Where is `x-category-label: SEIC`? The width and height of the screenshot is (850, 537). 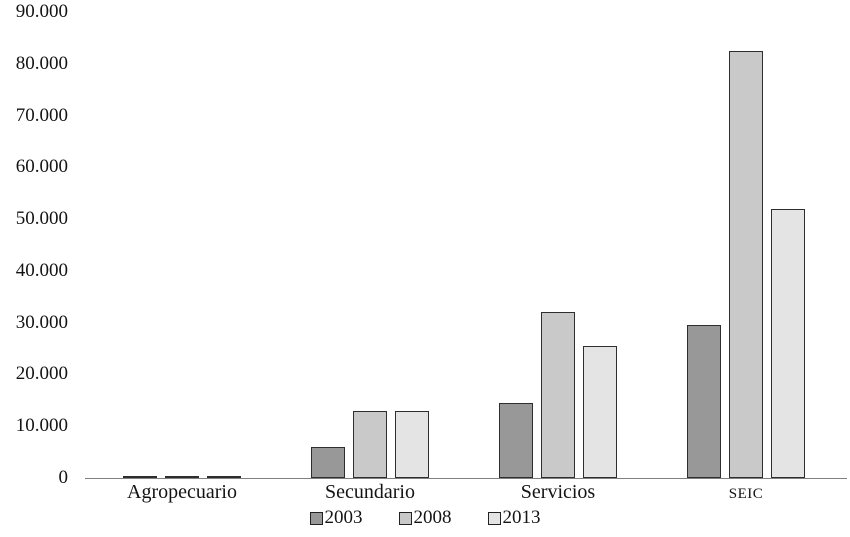
x-category-label: SEIC is located at coordinates (746, 494).